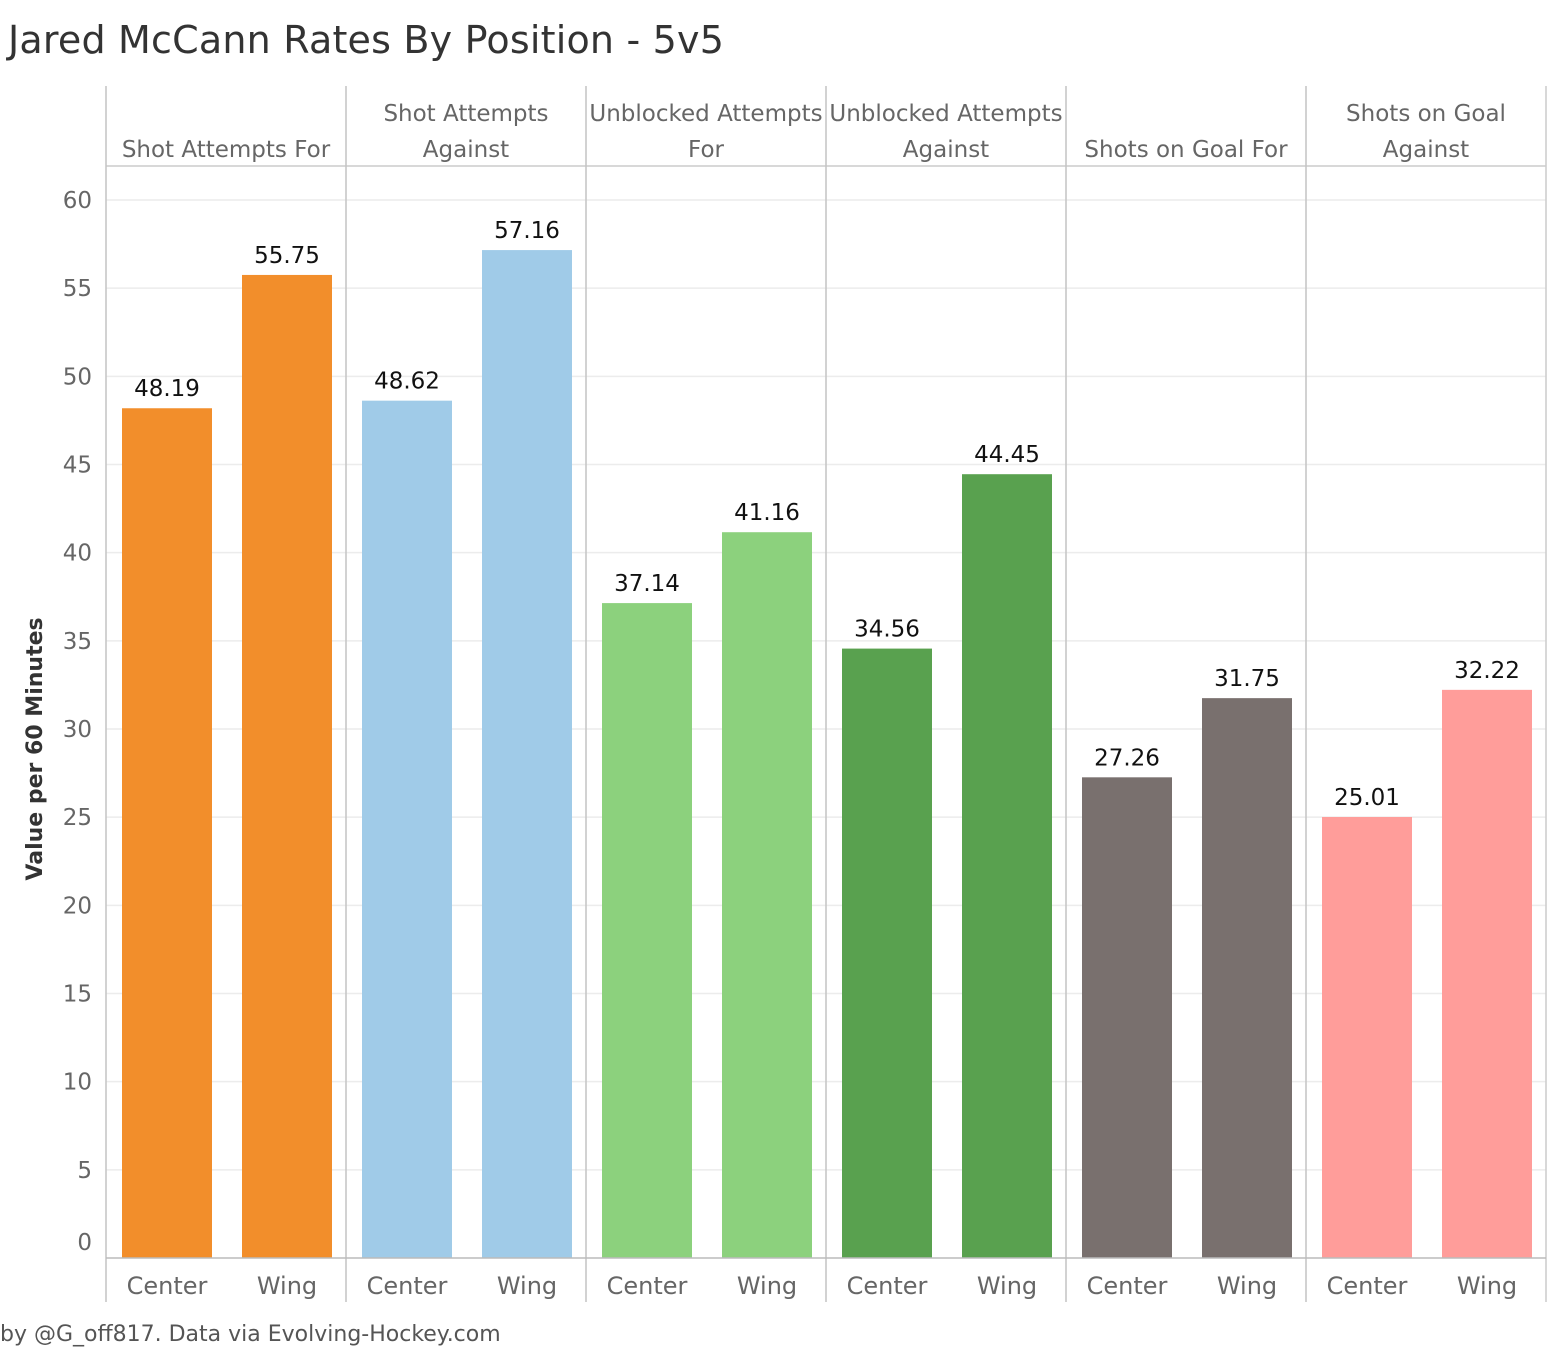 The width and height of the screenshot is (1550, 1356). Describe the element at coordinates (706, 150) in the screenshot. I see `panel-header-line2: For` at that location.